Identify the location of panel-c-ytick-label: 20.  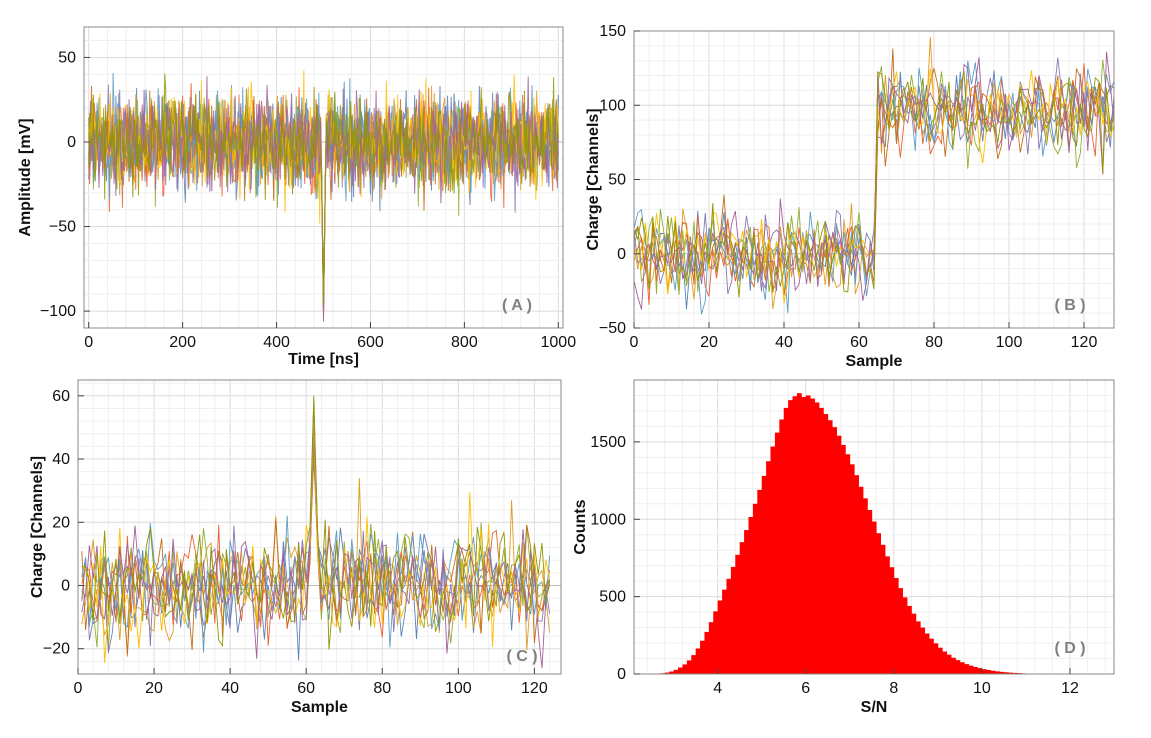
(61, 522).